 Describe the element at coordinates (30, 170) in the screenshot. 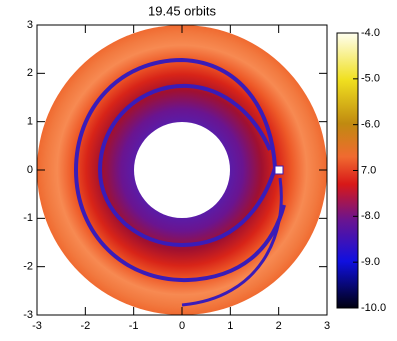

I see `y-tick-label: 0` at that location.